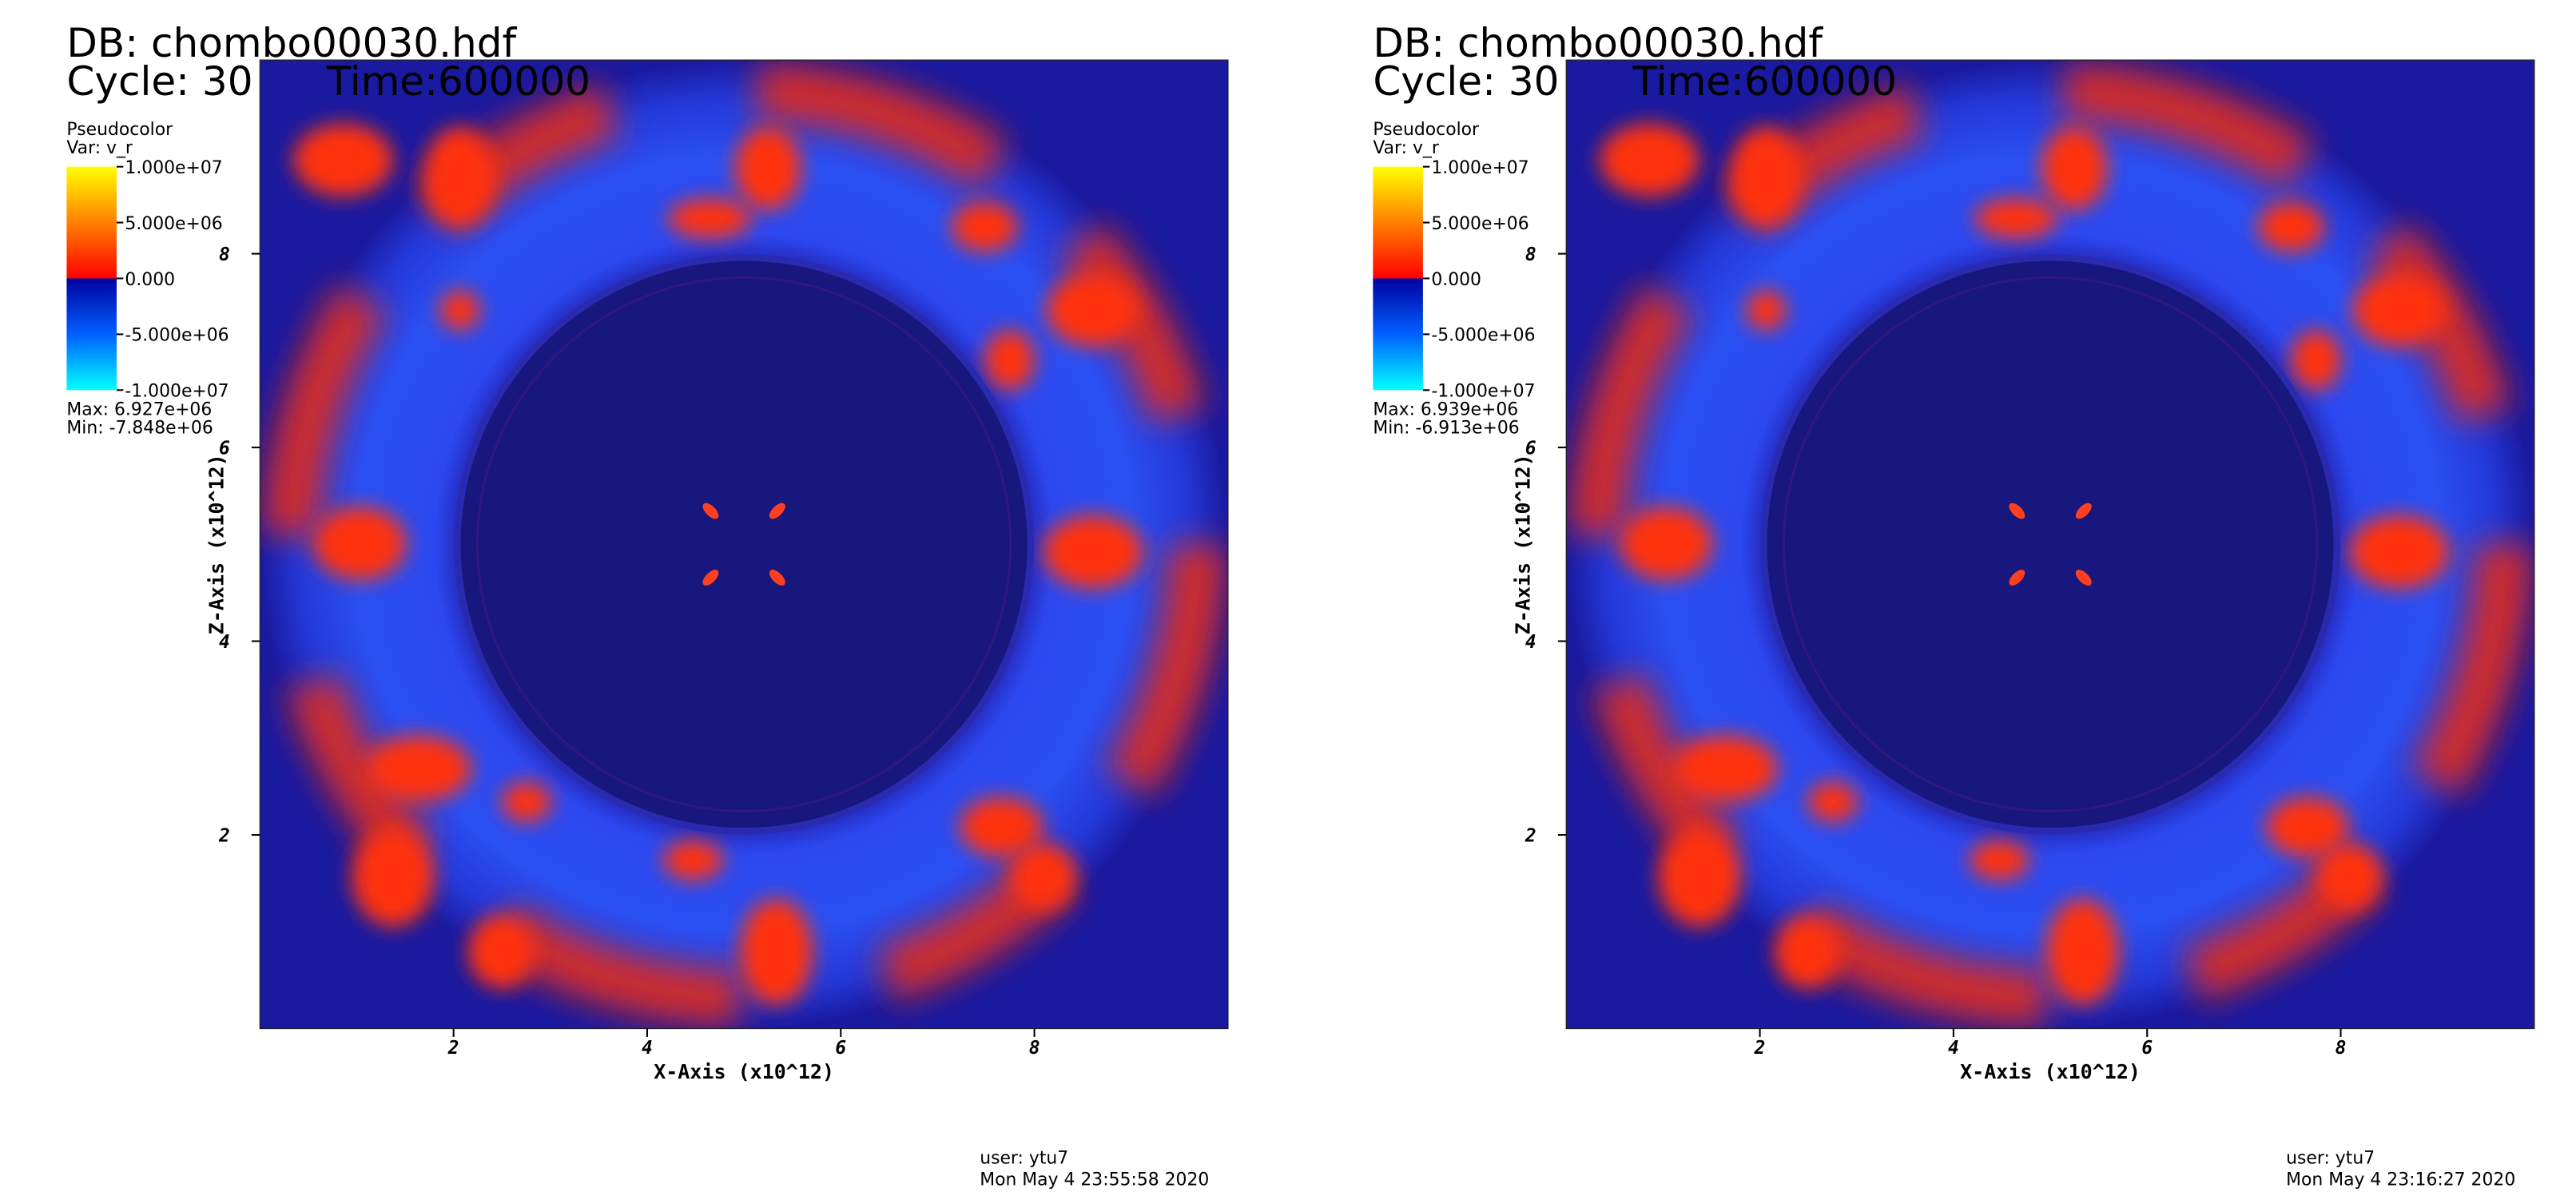 This screenshot has height=1192, width=2576. Describe the element at coordinates (1094, 1180) in the screenshot. I see `date: Mon May 4 23:55:58 2020` at that location.